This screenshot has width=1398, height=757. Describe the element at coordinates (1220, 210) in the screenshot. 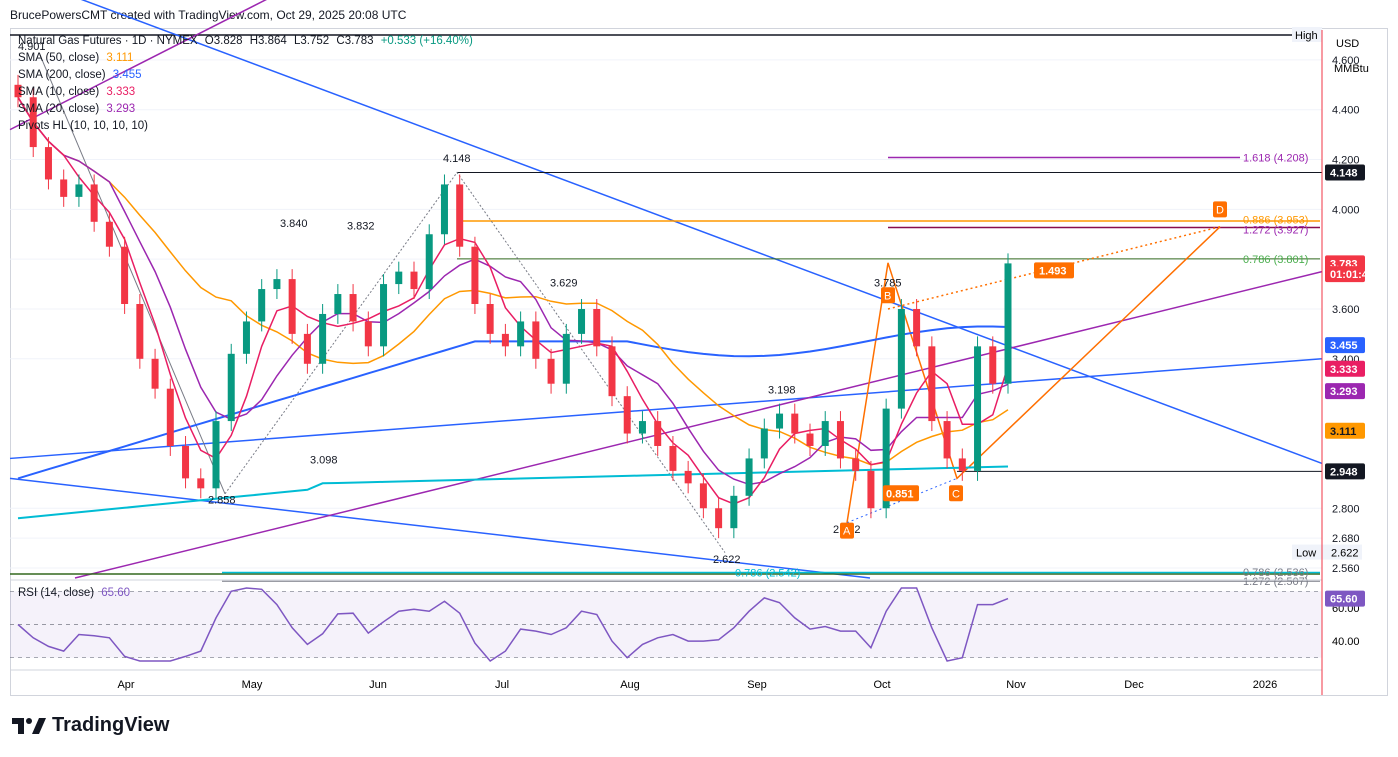

I see `pattern-letter: D` at that location.